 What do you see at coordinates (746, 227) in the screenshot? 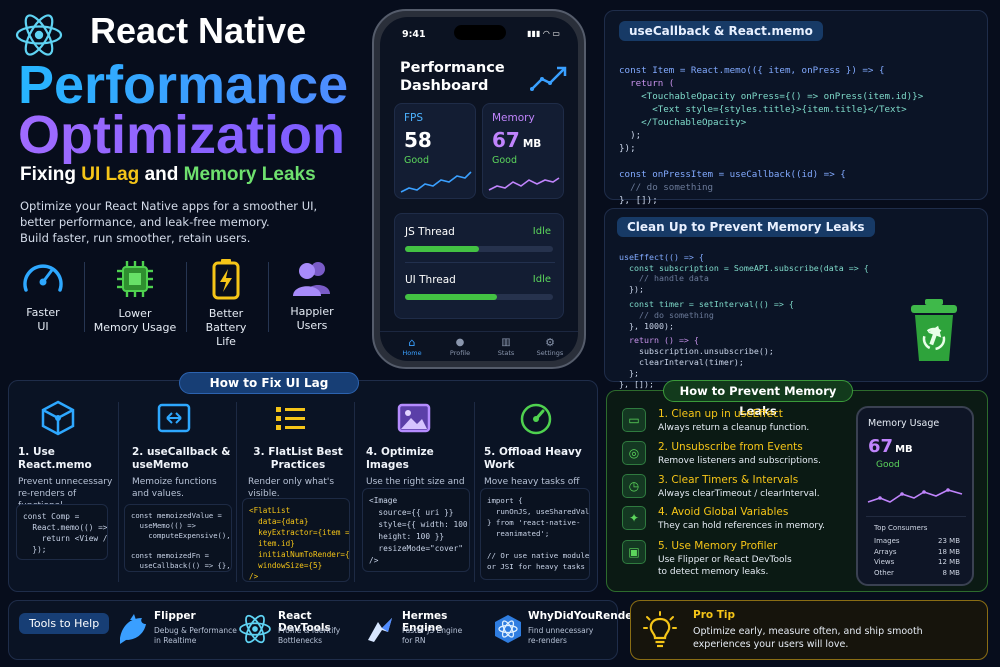
I see `cleanup-panel-title: Clean Up to Prevent Memory Leaks` at bounding box center [746, 227].